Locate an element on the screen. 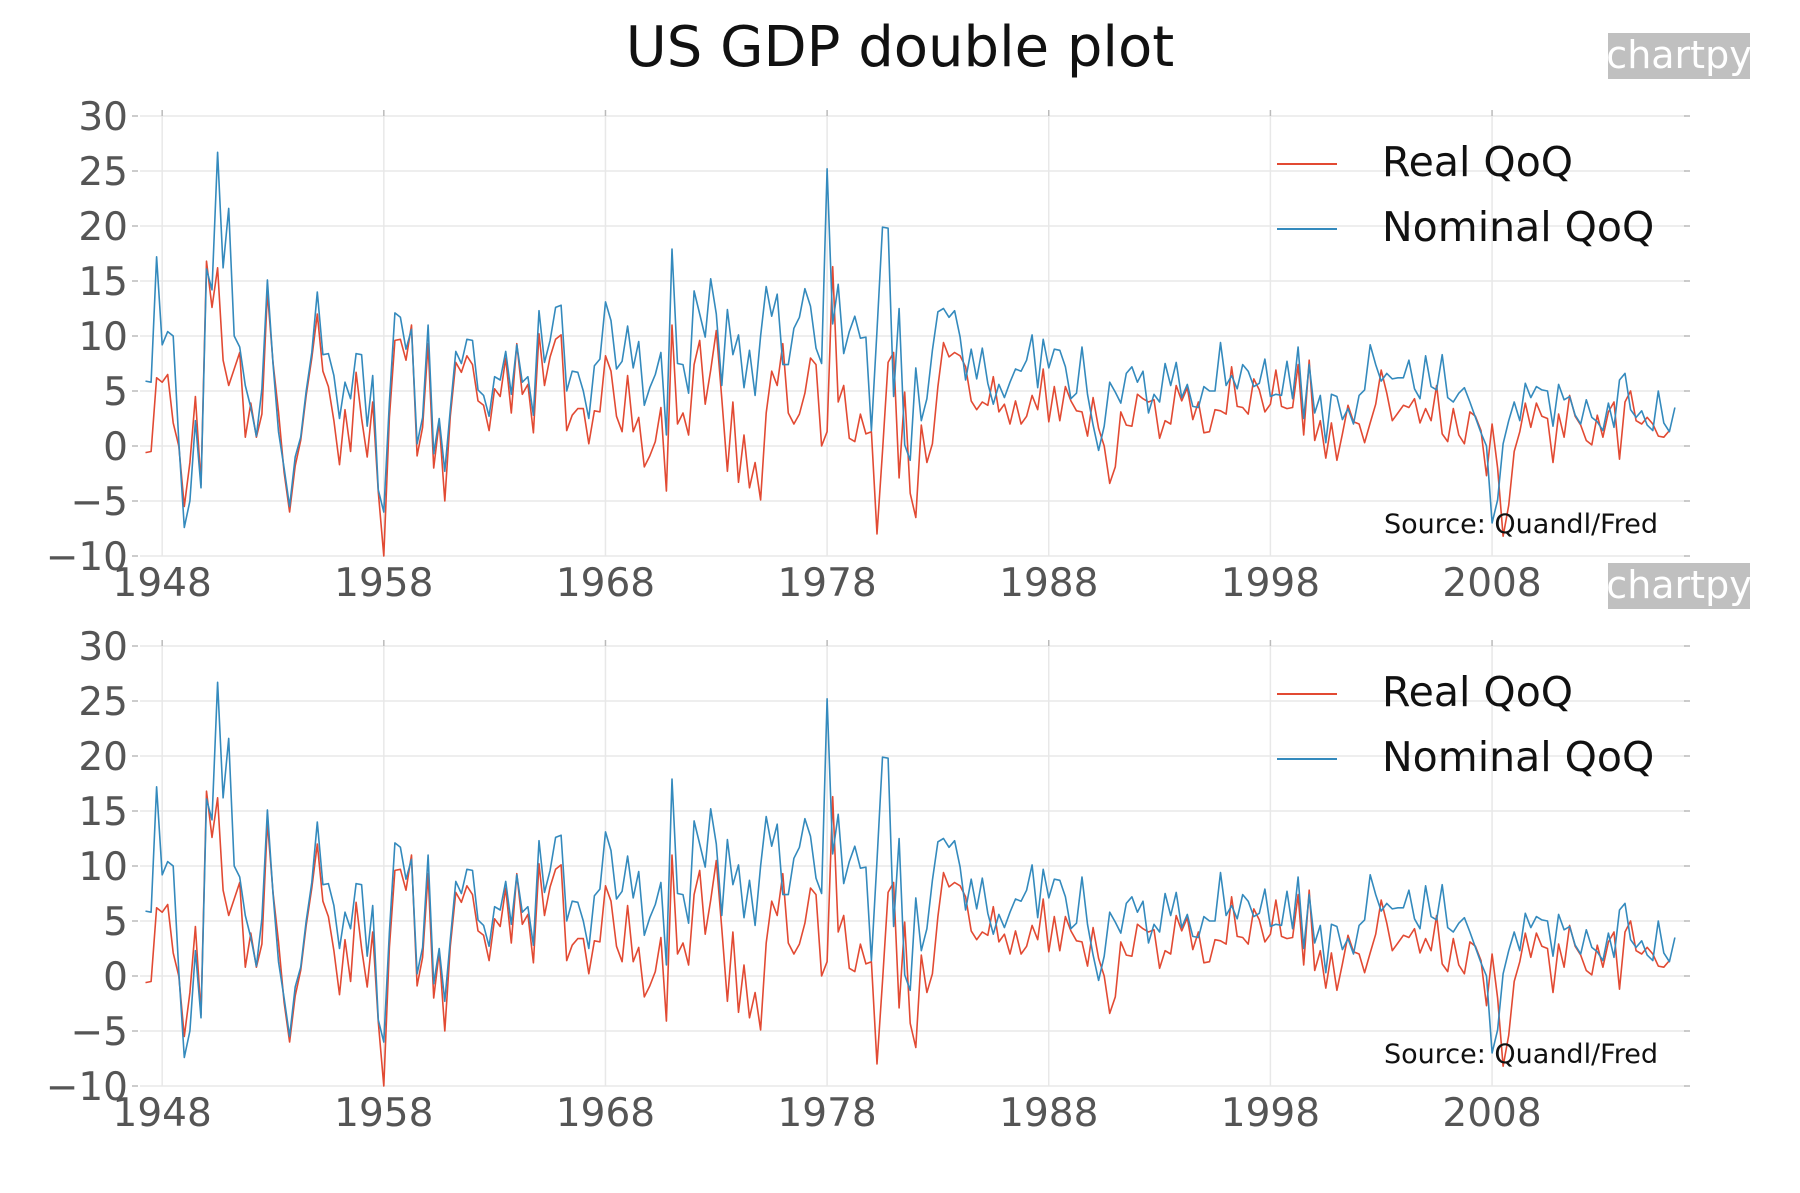 The width and height of the screenshot is (1800, 1193). chart-title: US GDP double plot is located at coordinates (900, 47).